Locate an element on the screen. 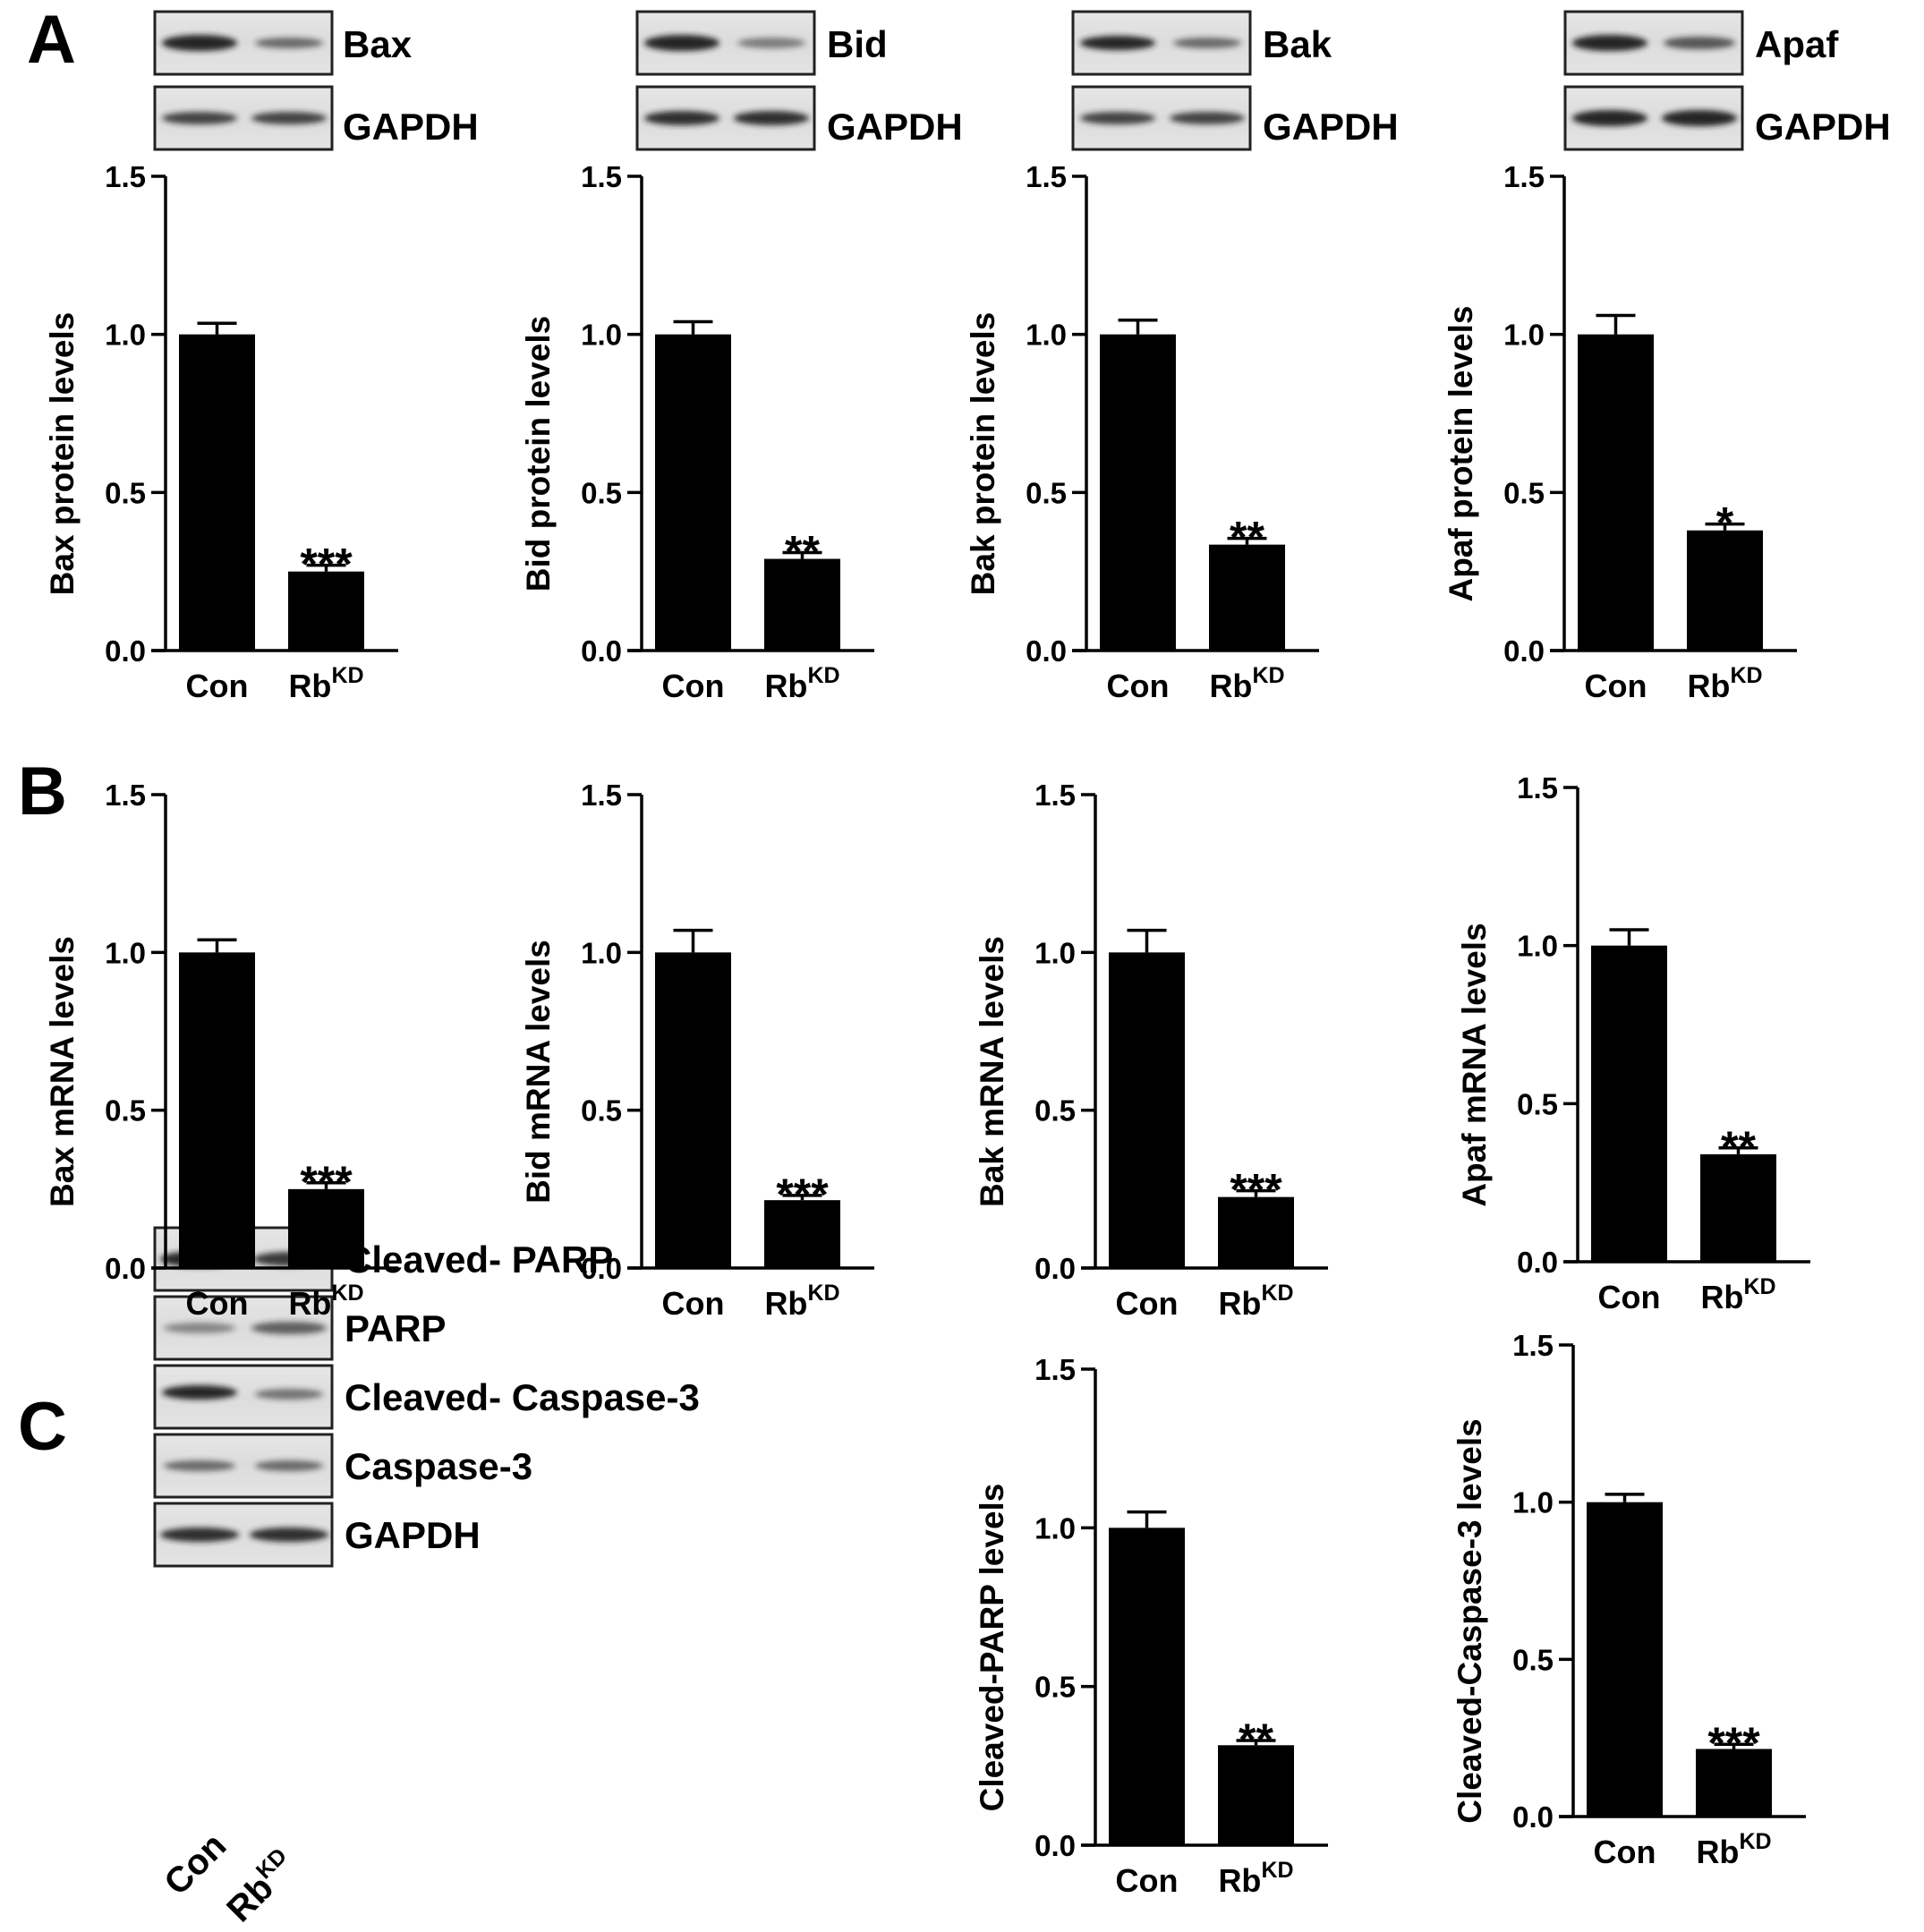 The image size is (1924, 1932). chart-bak-mrna: 0.0 0.5 1.0 1.5 Bak mRNA levels Con *** RbKD is located at coordinates (1151, 1051).